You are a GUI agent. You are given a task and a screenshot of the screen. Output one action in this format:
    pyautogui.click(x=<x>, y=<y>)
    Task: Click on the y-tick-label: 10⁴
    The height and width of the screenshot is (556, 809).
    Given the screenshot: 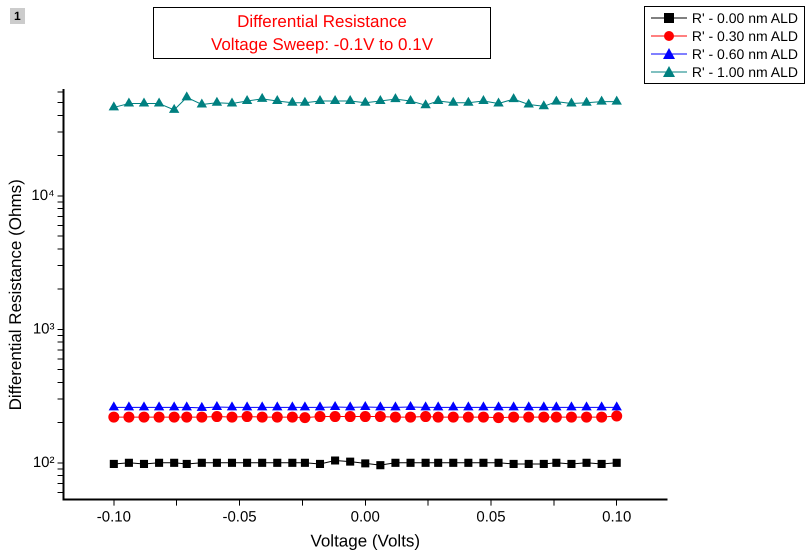 What is the action you would take?
    pyautogui.click(x=43, y=195)
    